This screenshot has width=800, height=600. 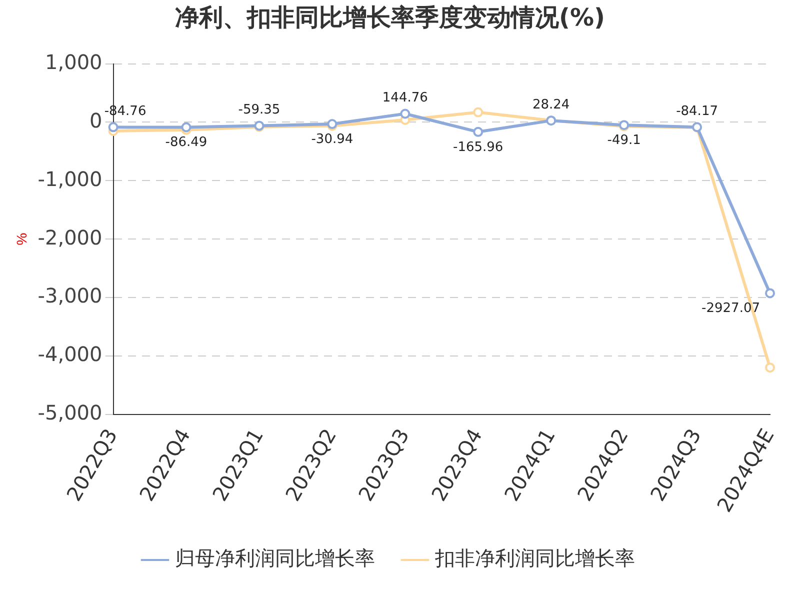 What do you see at coordinates (697, 112) in the screenshot?
I see `data-label: -84.17` at bounding box center [697, 112].